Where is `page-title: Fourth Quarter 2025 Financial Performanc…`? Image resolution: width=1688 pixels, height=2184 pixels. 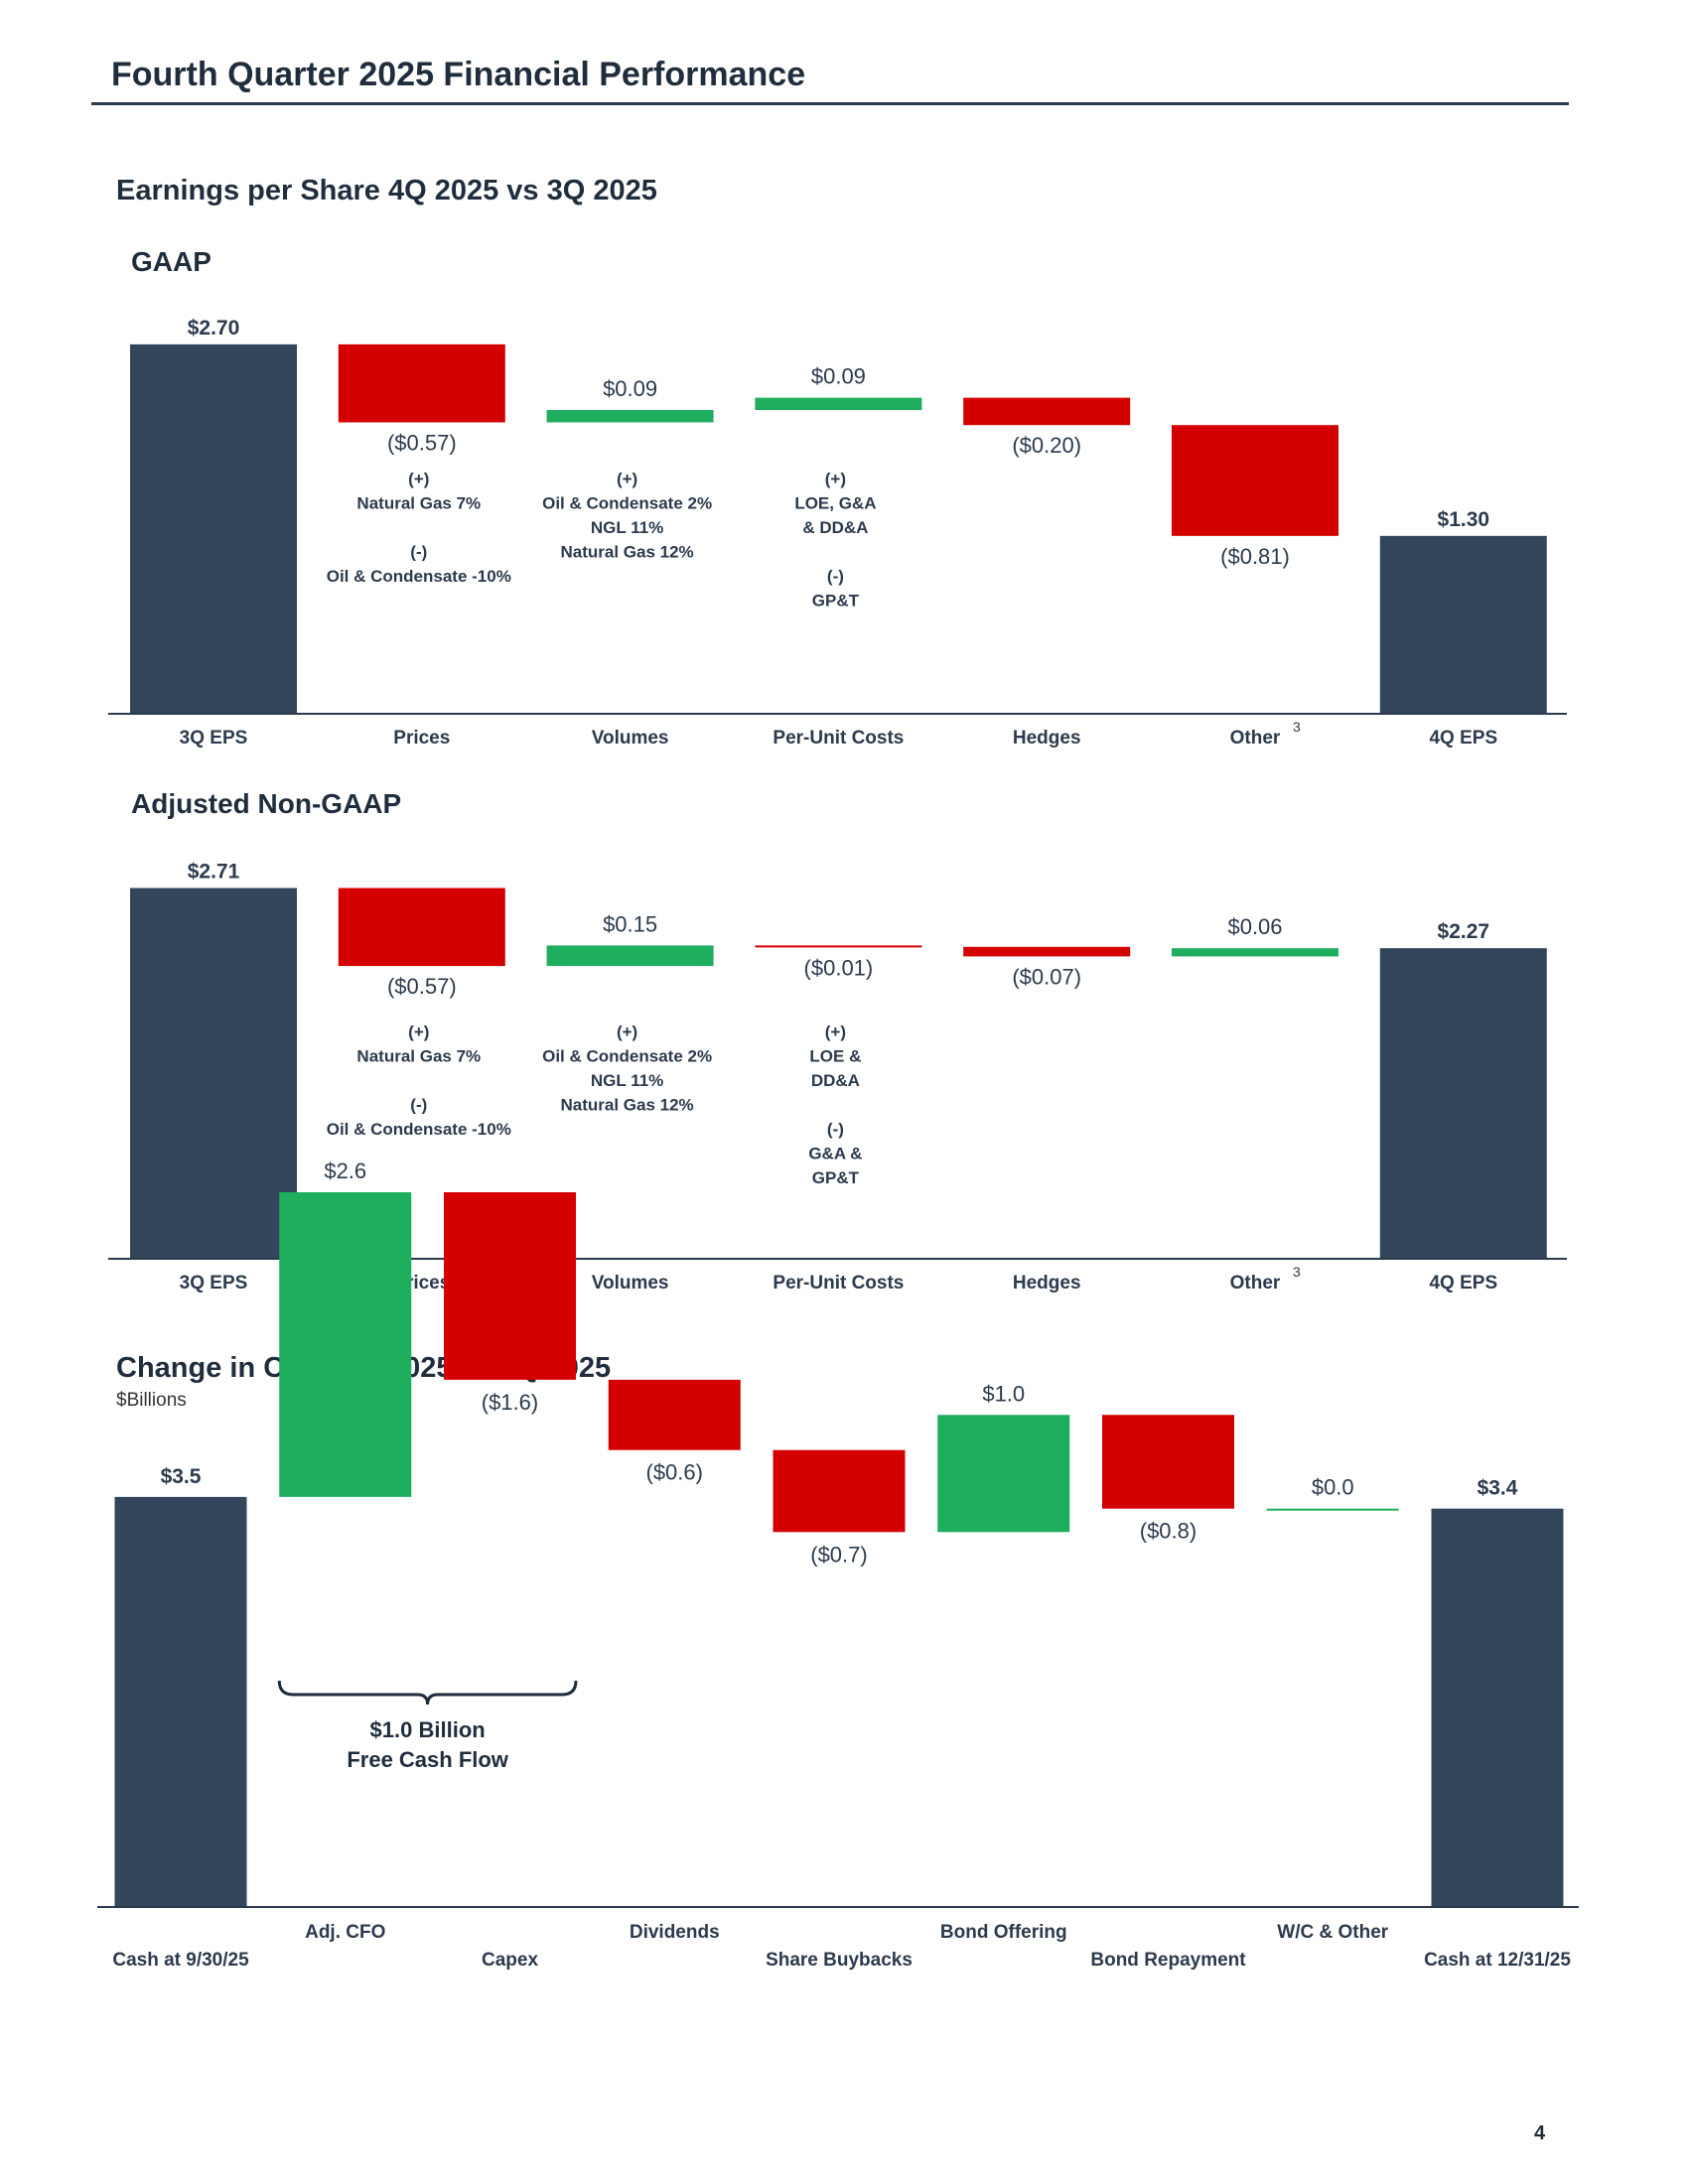 page-title: Fourth Quarter 2025 Financial Performanc… is located at coordinates (458, 74).